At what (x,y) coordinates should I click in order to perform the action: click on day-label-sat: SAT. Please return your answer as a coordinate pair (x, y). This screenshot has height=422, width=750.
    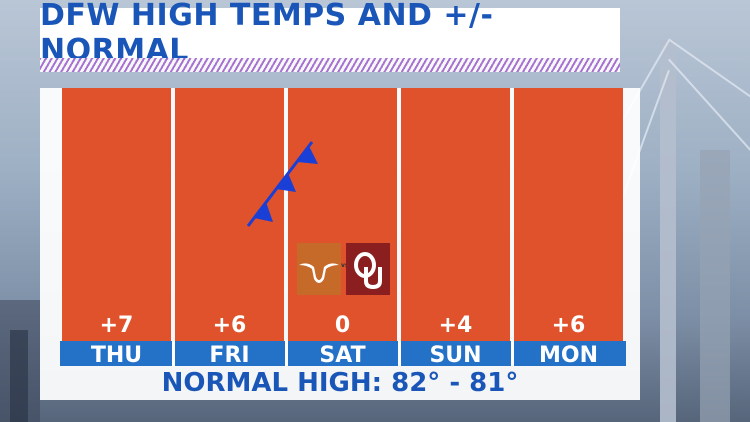
    Looking at the image, I should click on (342, 355).